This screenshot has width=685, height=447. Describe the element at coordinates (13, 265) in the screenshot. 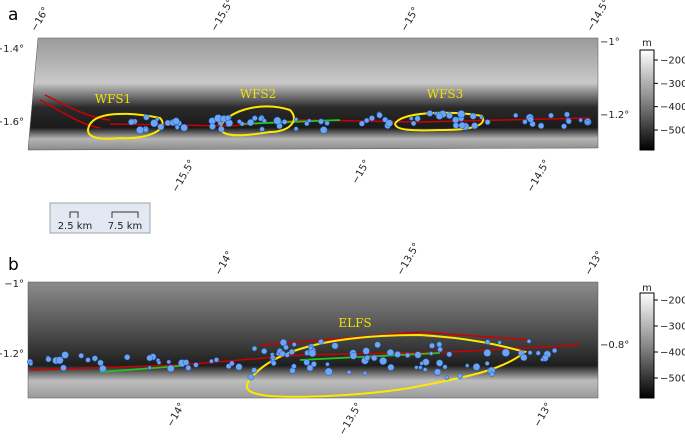

I see `panel-label: b` at that location.